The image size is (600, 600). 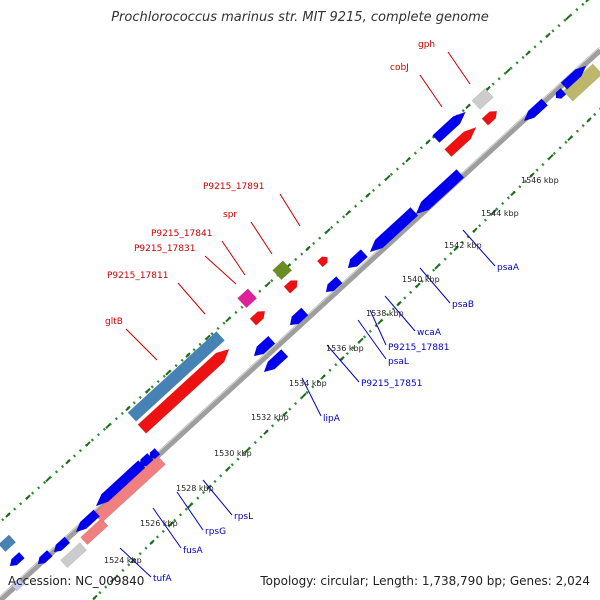 I want to click on callout-line-gltB, so click(x=141, y=344).